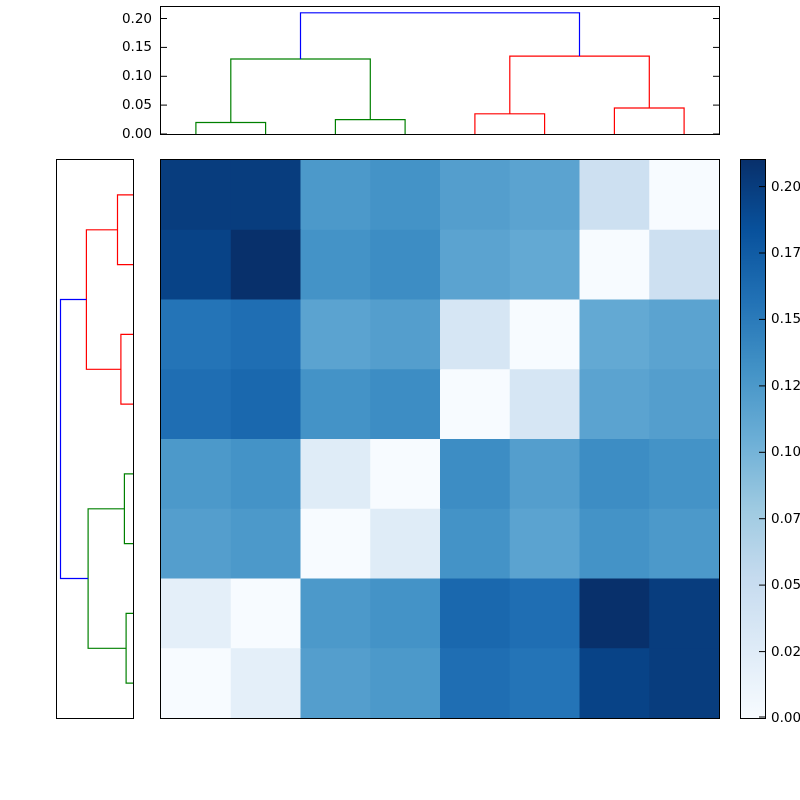  What do you see at coordinates (785, 518) in the screenshot?
I see `colorbar-tick-label: 0.07` at bounding box center [785, 518].